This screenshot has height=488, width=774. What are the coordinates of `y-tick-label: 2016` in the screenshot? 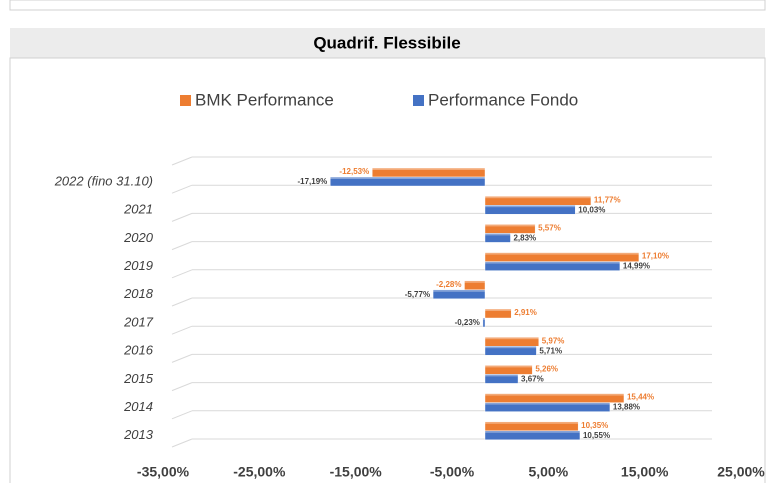 It's located at (138, 350).